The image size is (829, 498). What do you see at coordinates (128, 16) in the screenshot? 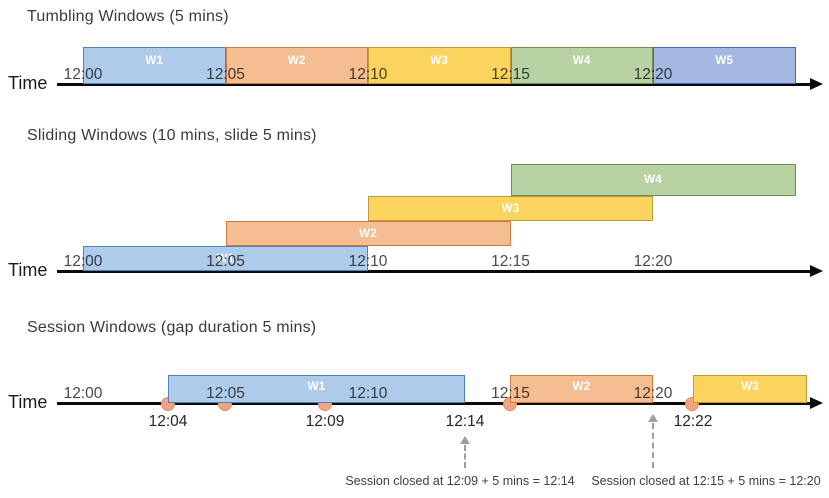
I see `tumbling-section-title: Tumbling Windows (5 mins)` at bounding box center [128, 16].